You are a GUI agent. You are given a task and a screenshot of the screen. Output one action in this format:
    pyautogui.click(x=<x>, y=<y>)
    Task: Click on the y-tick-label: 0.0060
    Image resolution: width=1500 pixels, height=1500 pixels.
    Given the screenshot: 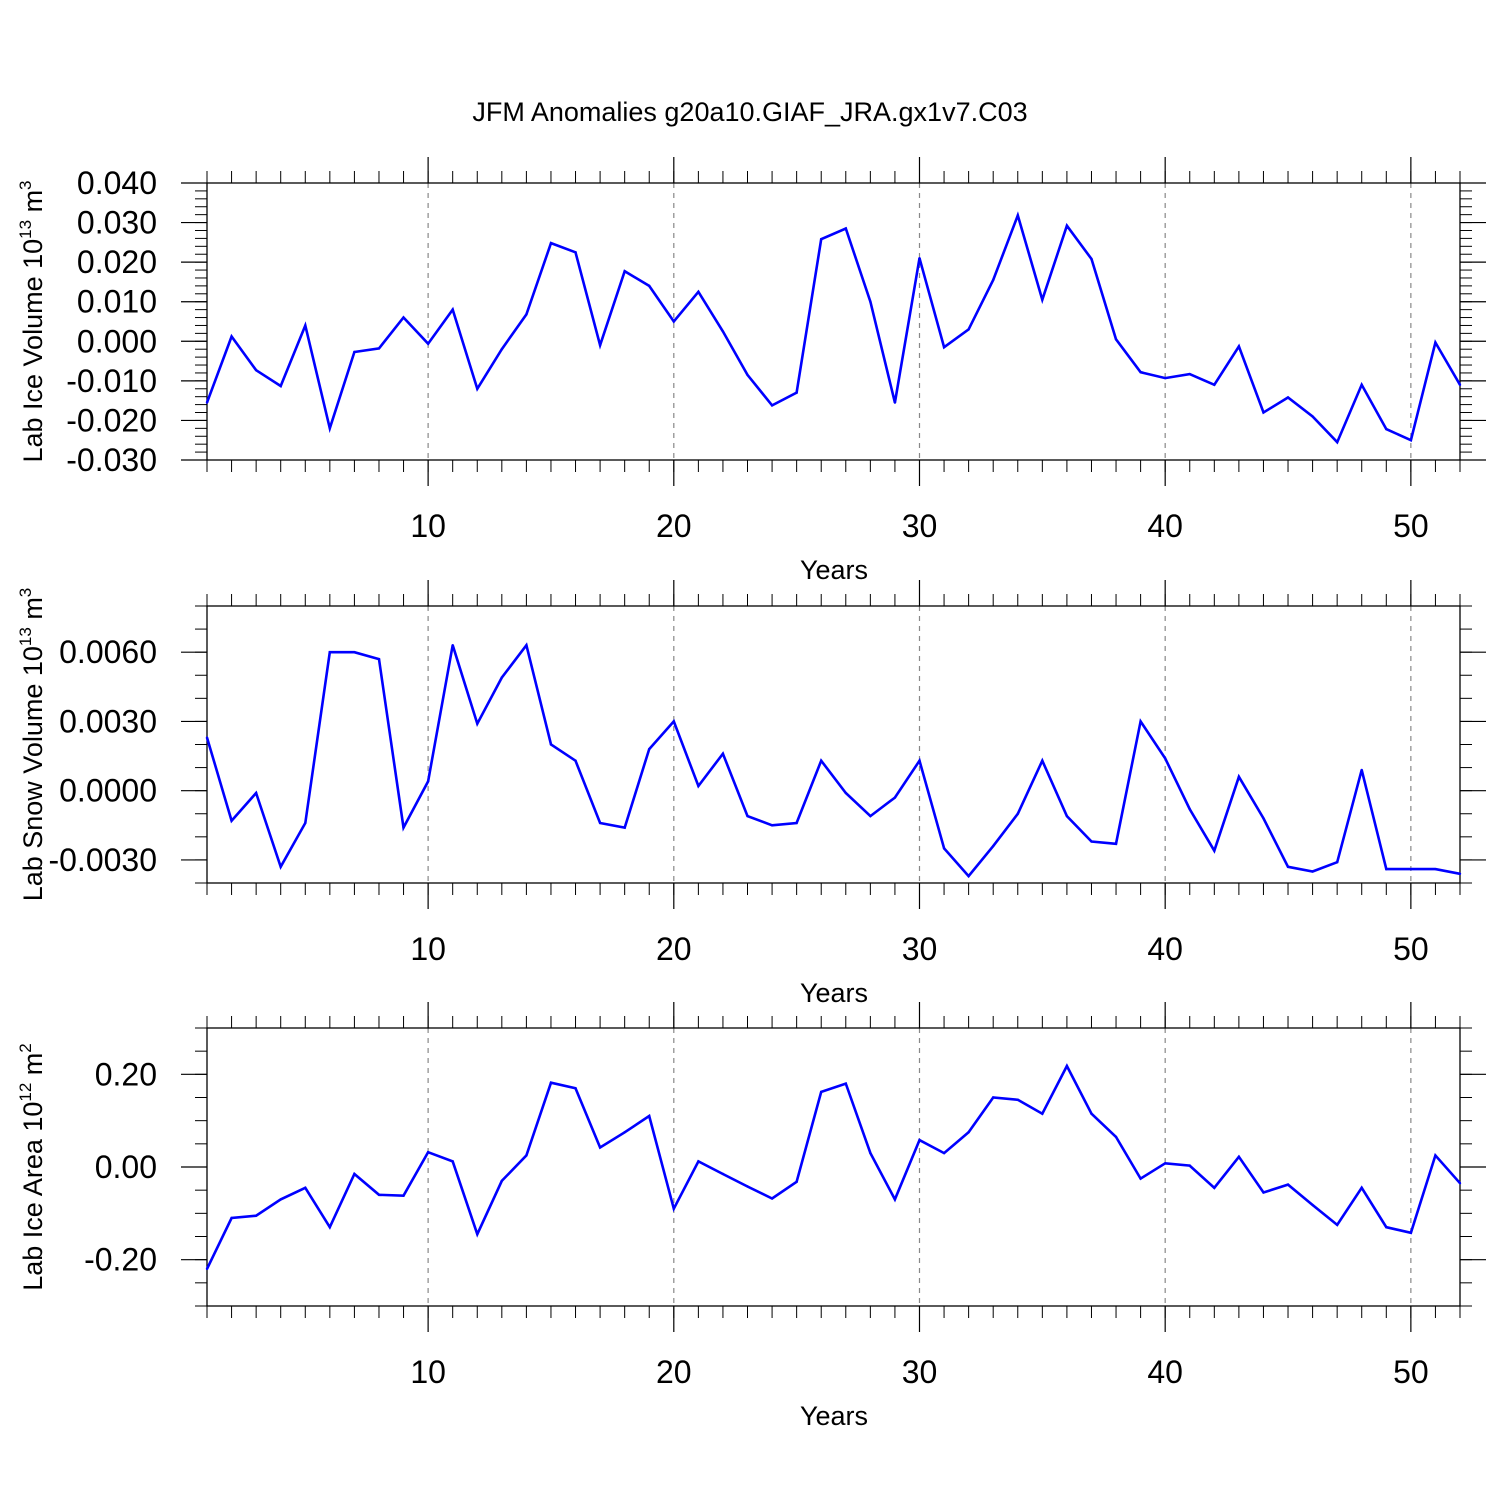 What is the action you would take?
    pyautogui.click(x=108, y=652)
    